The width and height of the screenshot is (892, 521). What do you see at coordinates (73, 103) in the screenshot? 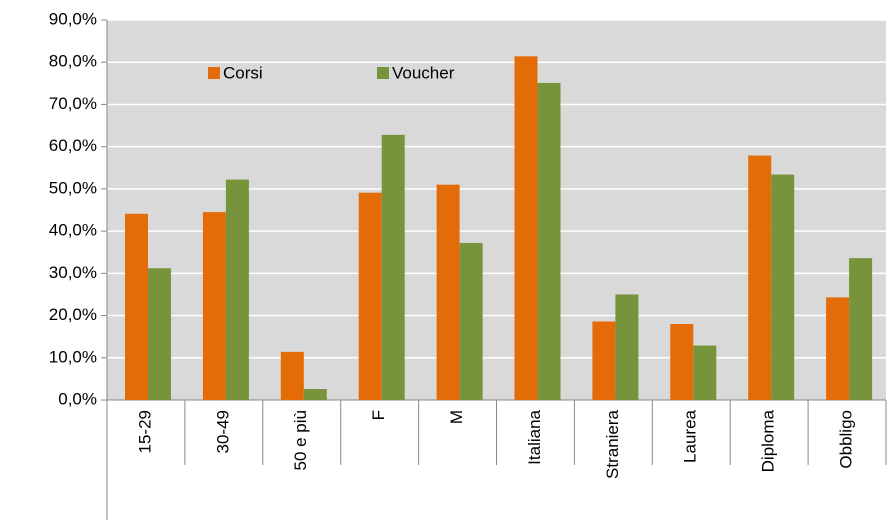
I see `y-tick-label: 70,0%` at bounding box center [73, 103].